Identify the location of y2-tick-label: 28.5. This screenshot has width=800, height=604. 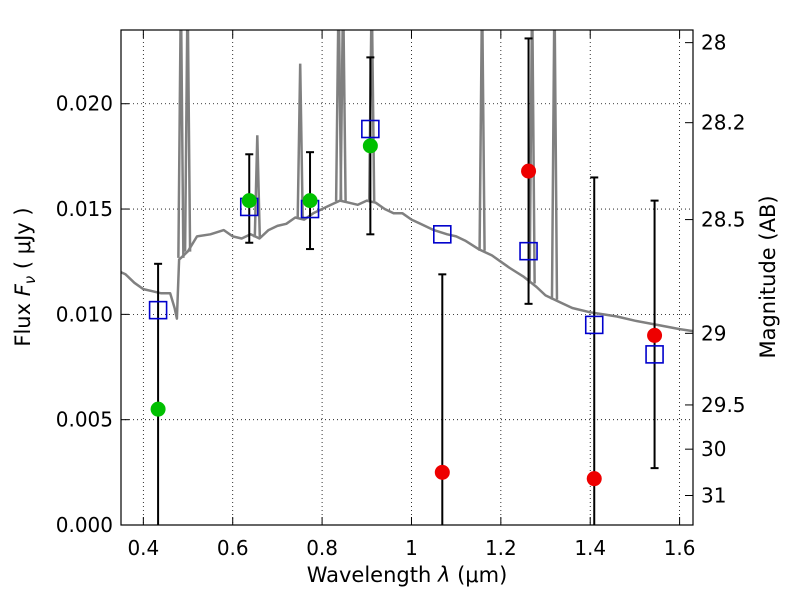
(723, 220).